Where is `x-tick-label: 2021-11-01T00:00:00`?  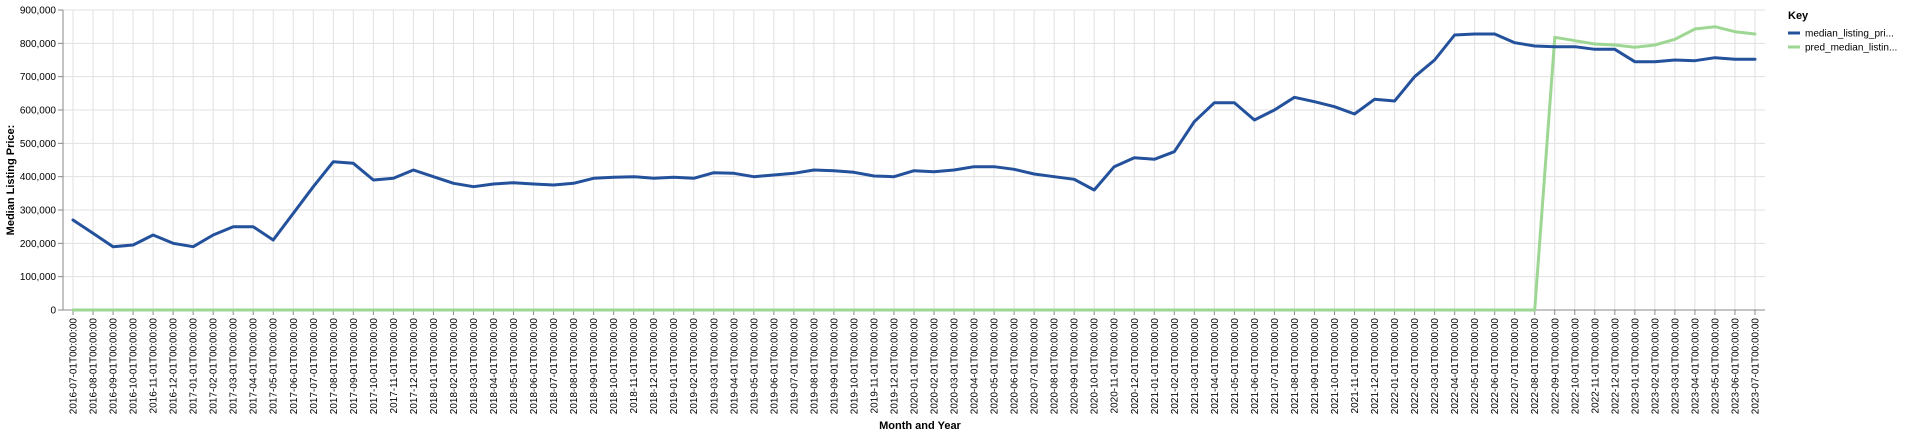
x-tick-label: 2021-11-01T00:00:00 is located at coordinates (1355, 366).